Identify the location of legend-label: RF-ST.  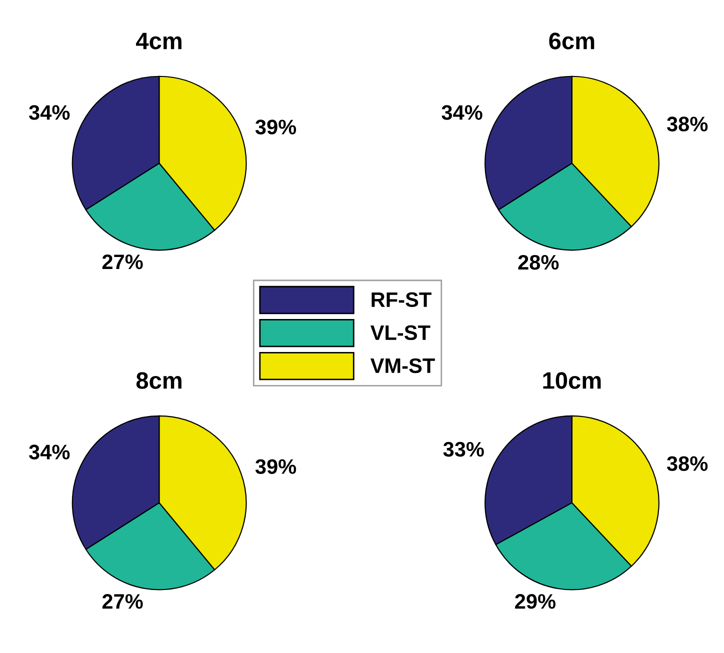
(402, 300).